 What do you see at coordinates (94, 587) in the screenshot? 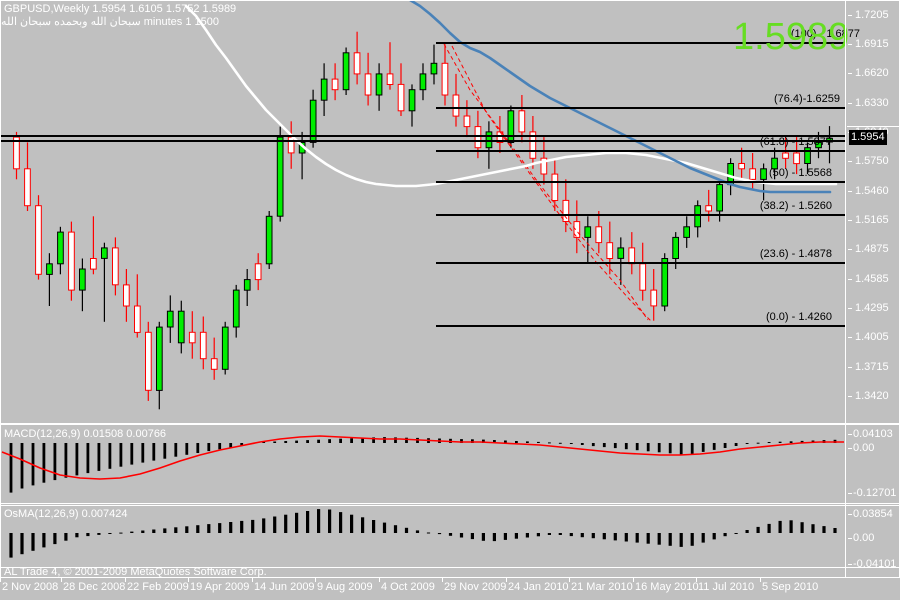
I see `date-axis-label: 28 Dec 2008` at bounding box center [94, 587].